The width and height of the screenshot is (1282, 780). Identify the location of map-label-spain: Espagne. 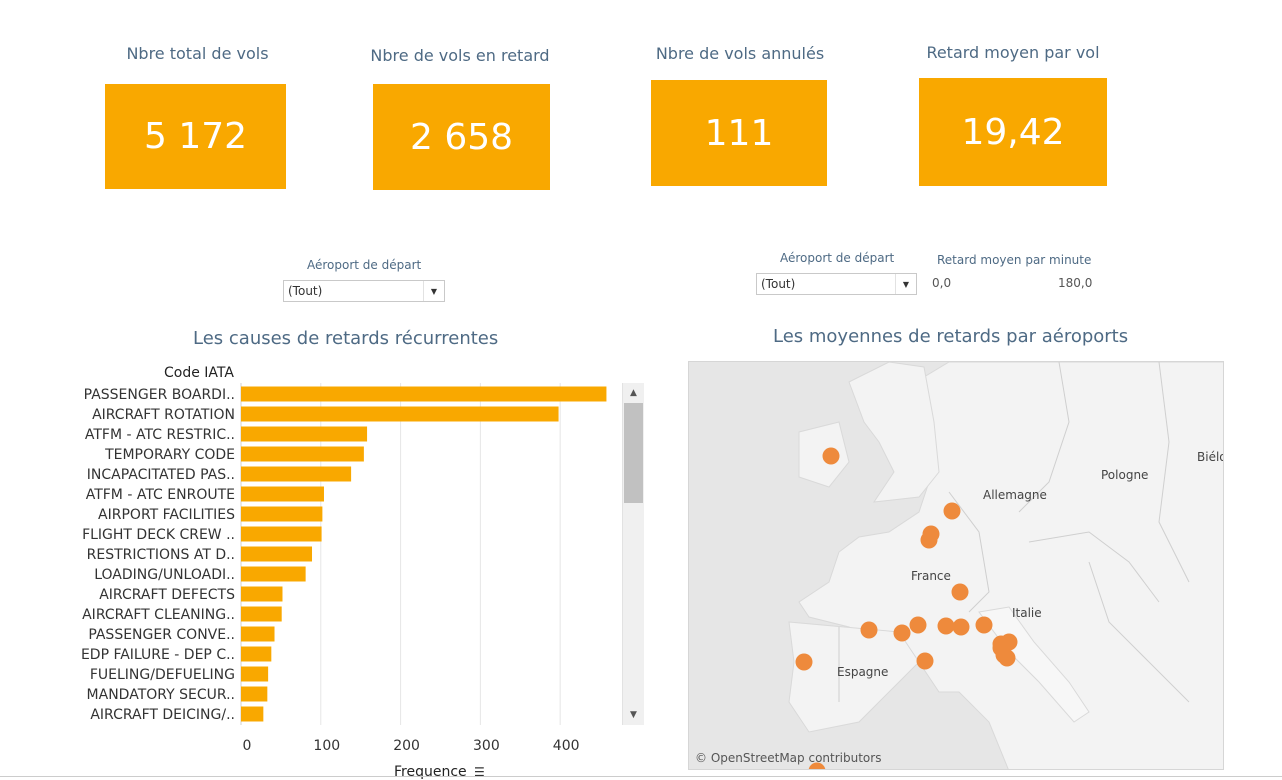
(863, 672).